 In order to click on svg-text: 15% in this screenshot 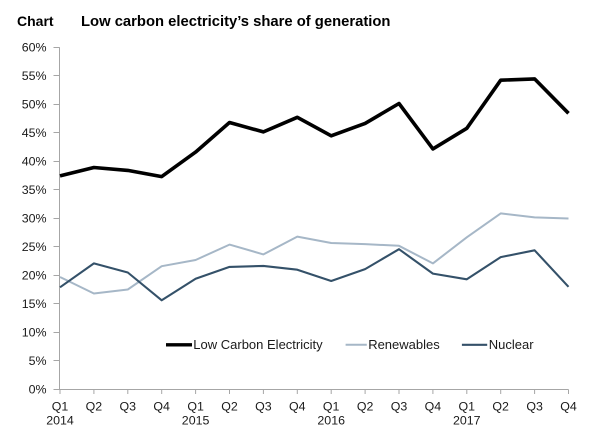, I will do `click(34, 304)`.